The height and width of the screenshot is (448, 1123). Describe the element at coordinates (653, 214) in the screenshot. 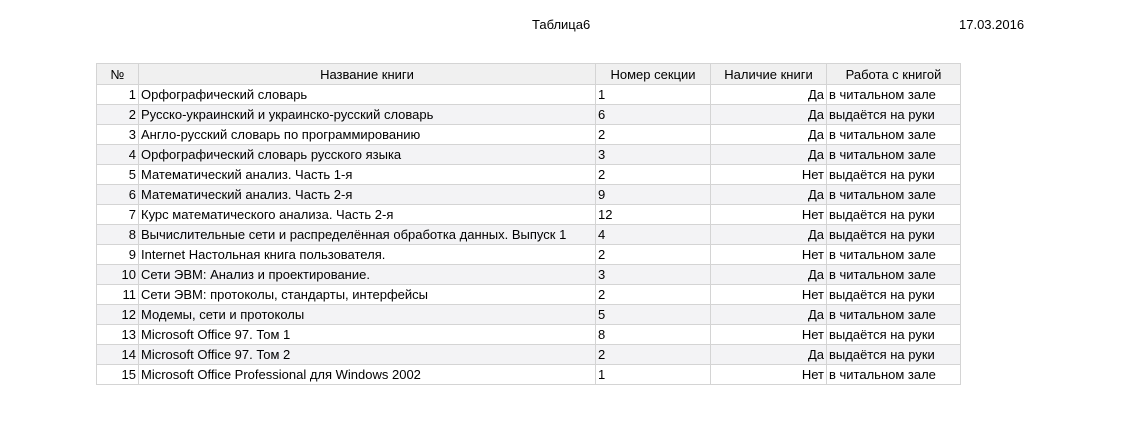

I see `cell-section: 12` at that location.